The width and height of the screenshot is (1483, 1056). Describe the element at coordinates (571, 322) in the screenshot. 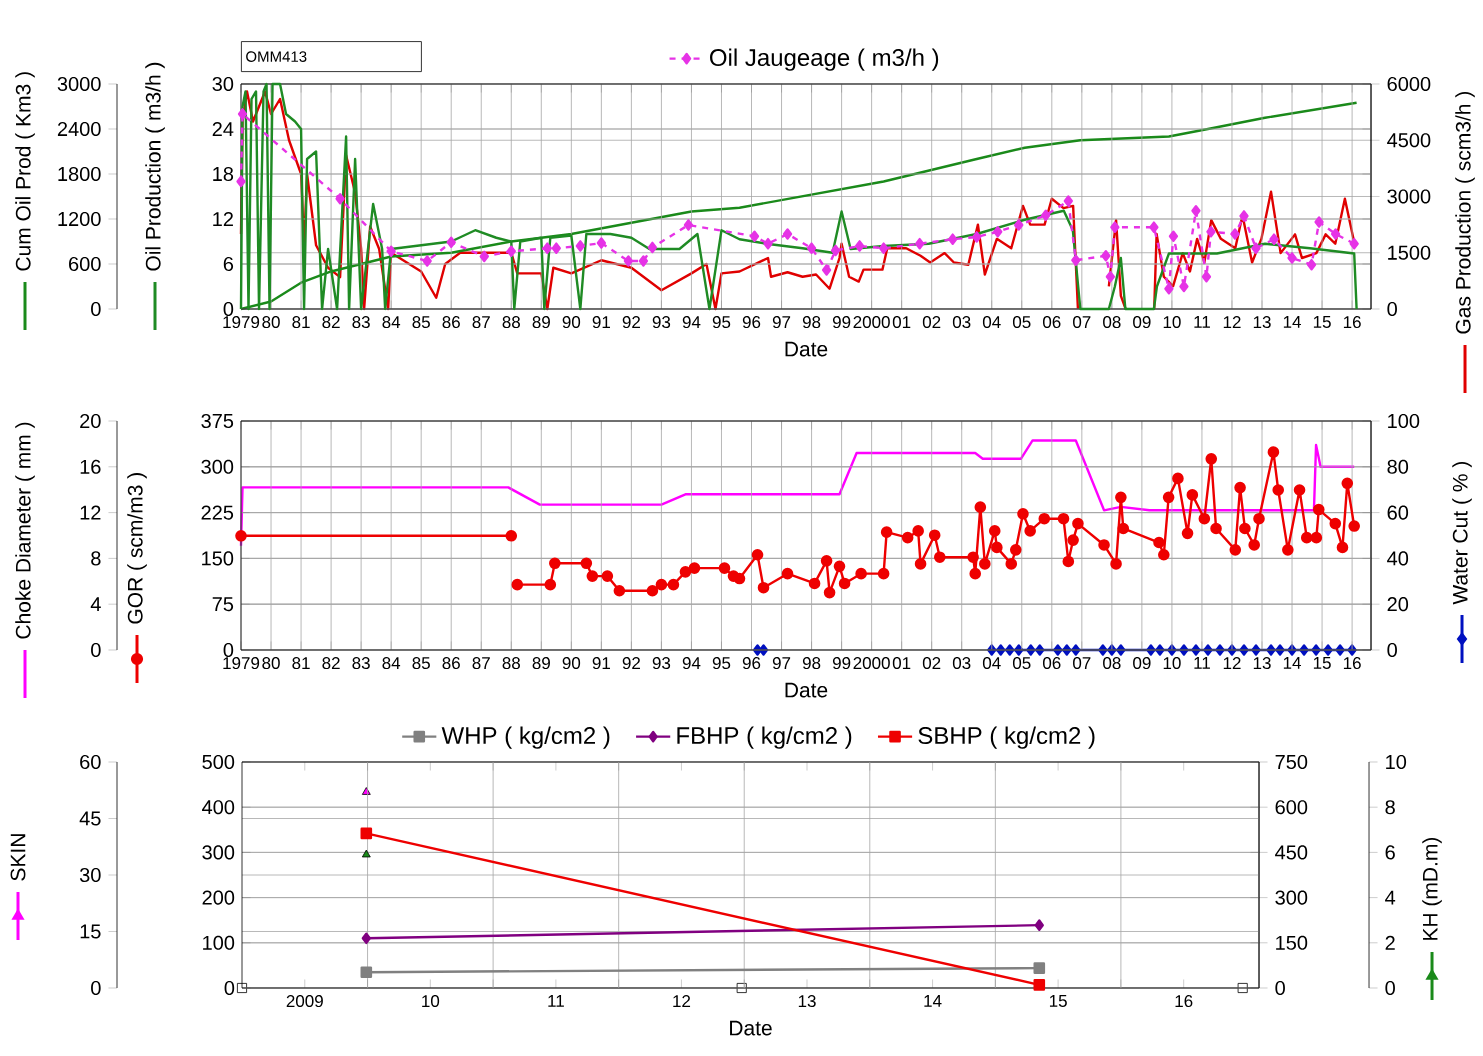

I see `x-tick-label: 90` at that location.